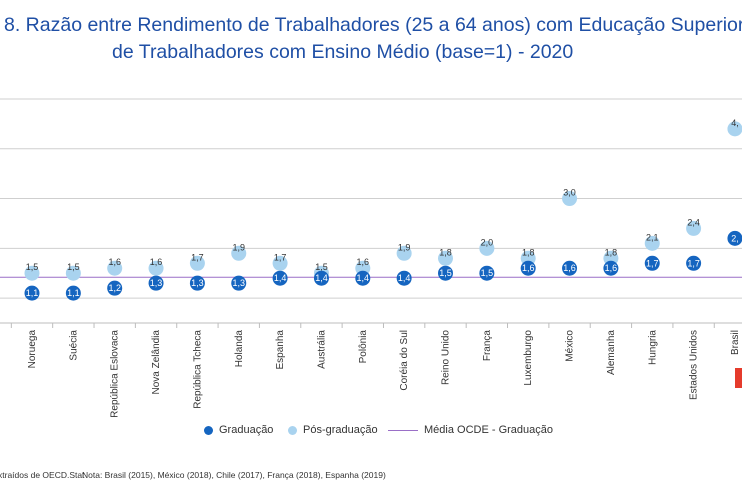  What do you see at coordinates (197, 369) in the screenshot?
I see `category-label-4: República Tcheca` at bounding box center [197, 369].